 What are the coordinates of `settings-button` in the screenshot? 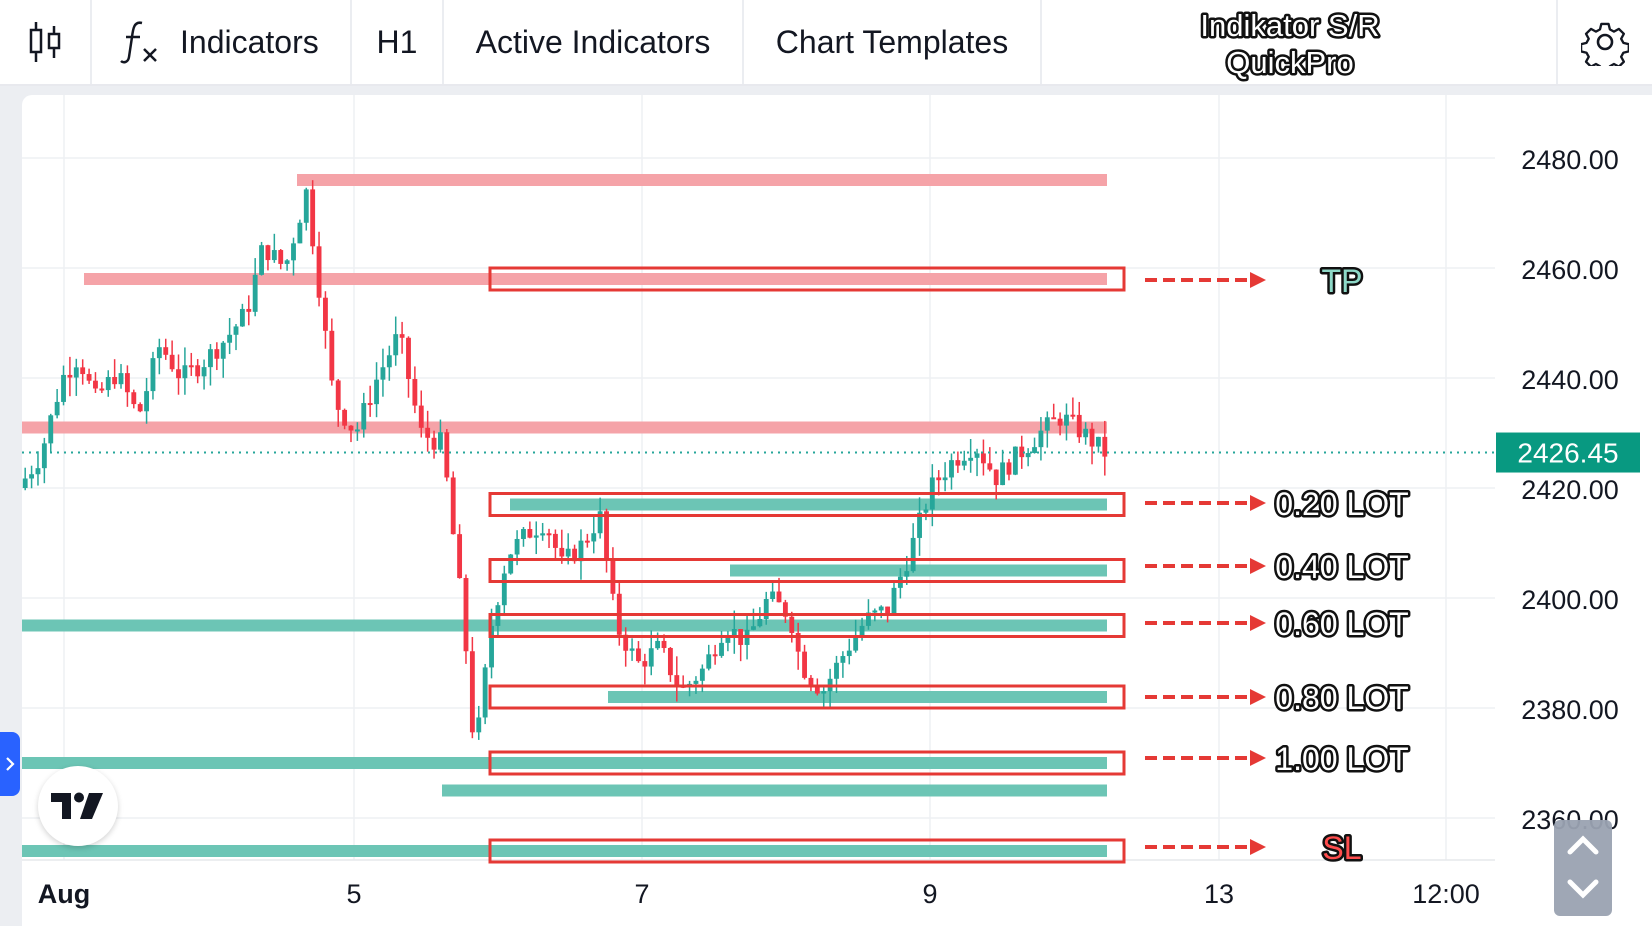 It's located at (1605, 42).